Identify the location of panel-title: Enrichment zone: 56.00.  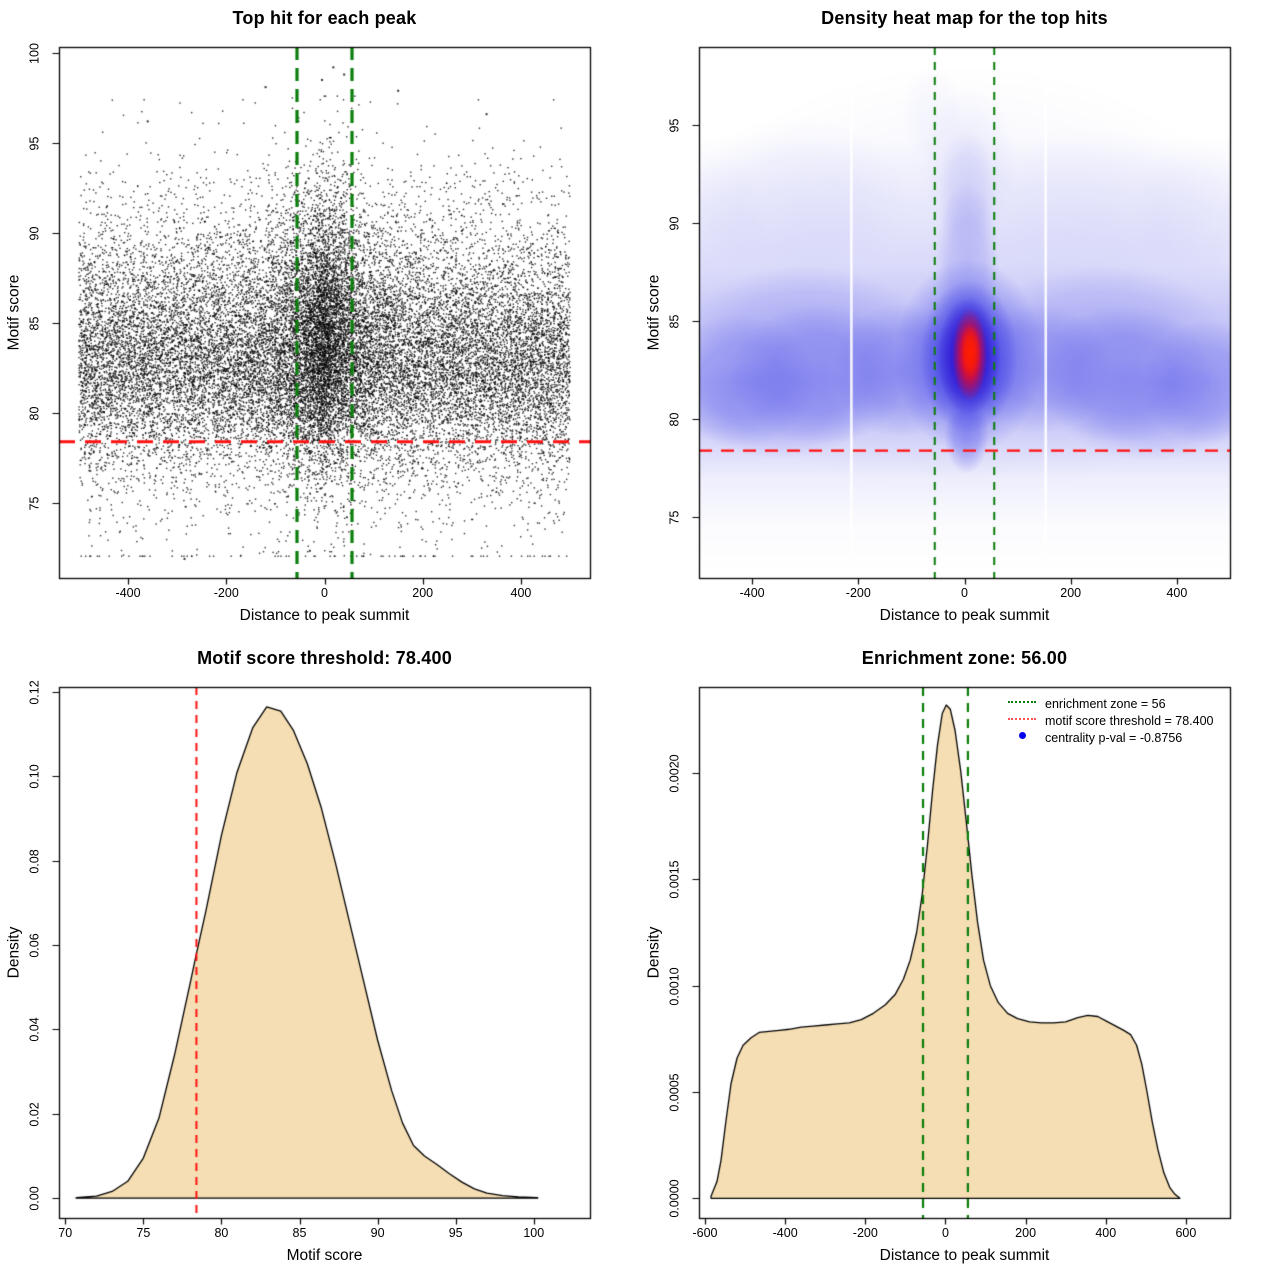
(964, 658).